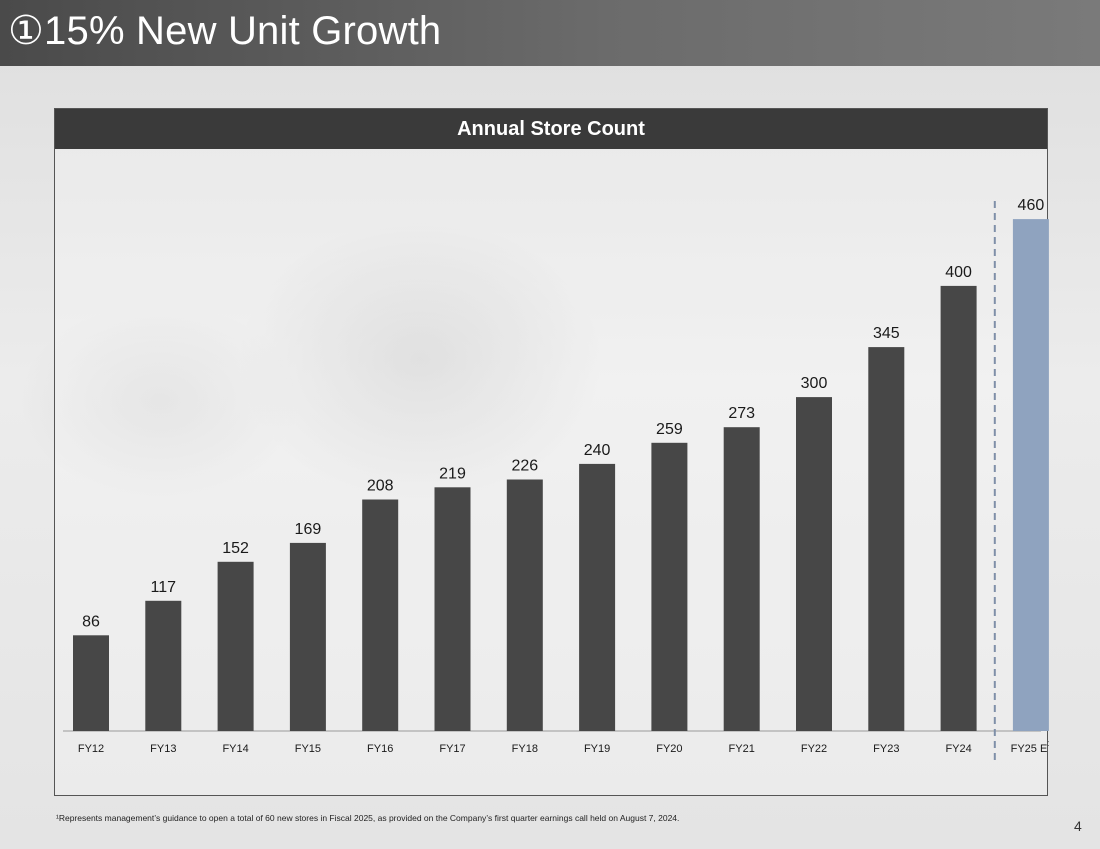  What do you see at coordinates (814, 383) in the screenshot?
I see `data-label: 300` at bounding box center [814, 383].